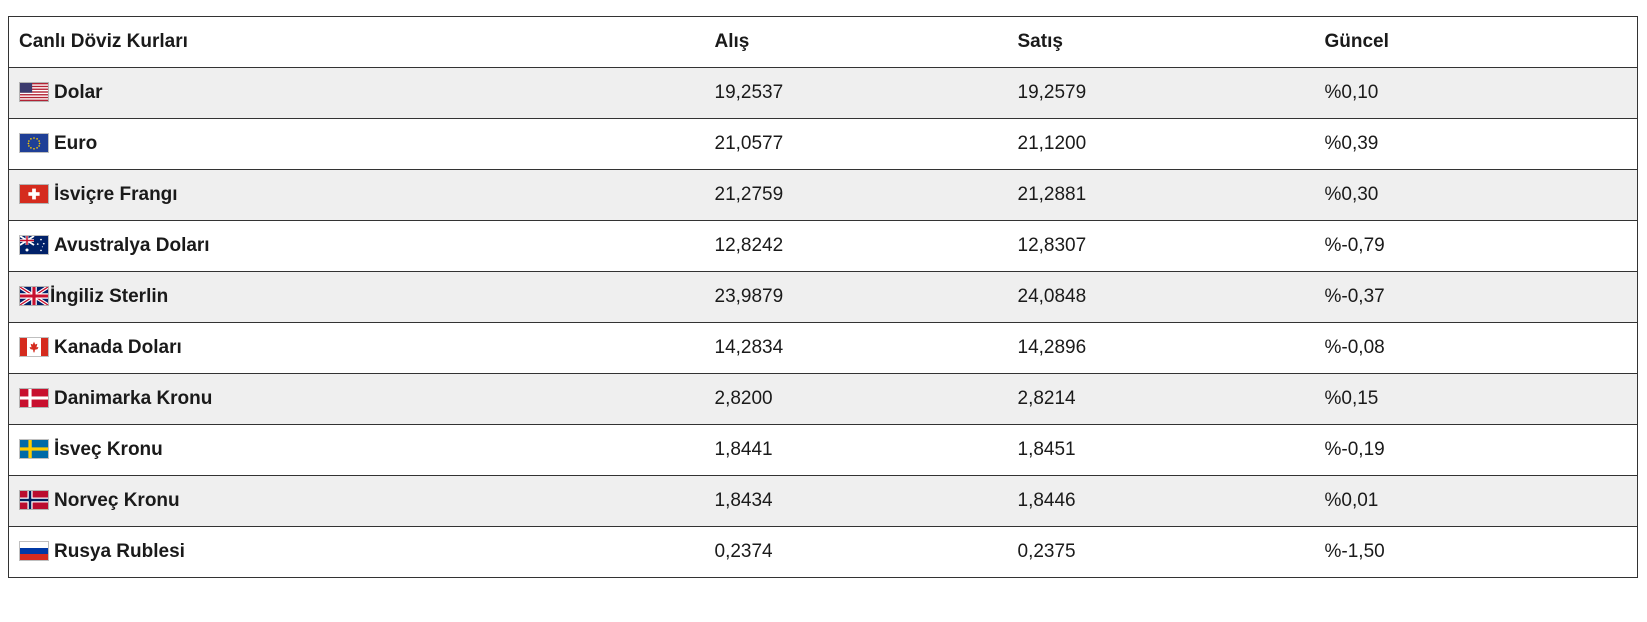  I want to click on buy-cell: 23,9879, so click(856, 297).